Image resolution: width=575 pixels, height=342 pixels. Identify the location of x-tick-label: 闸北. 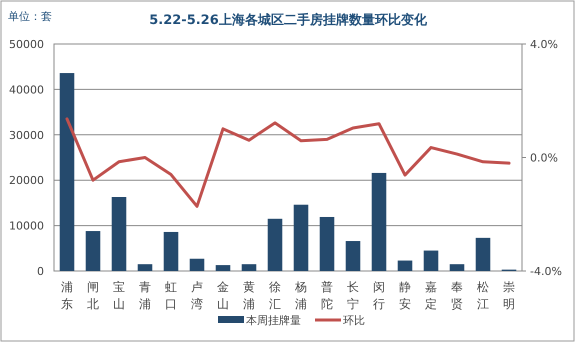
(93, 295).